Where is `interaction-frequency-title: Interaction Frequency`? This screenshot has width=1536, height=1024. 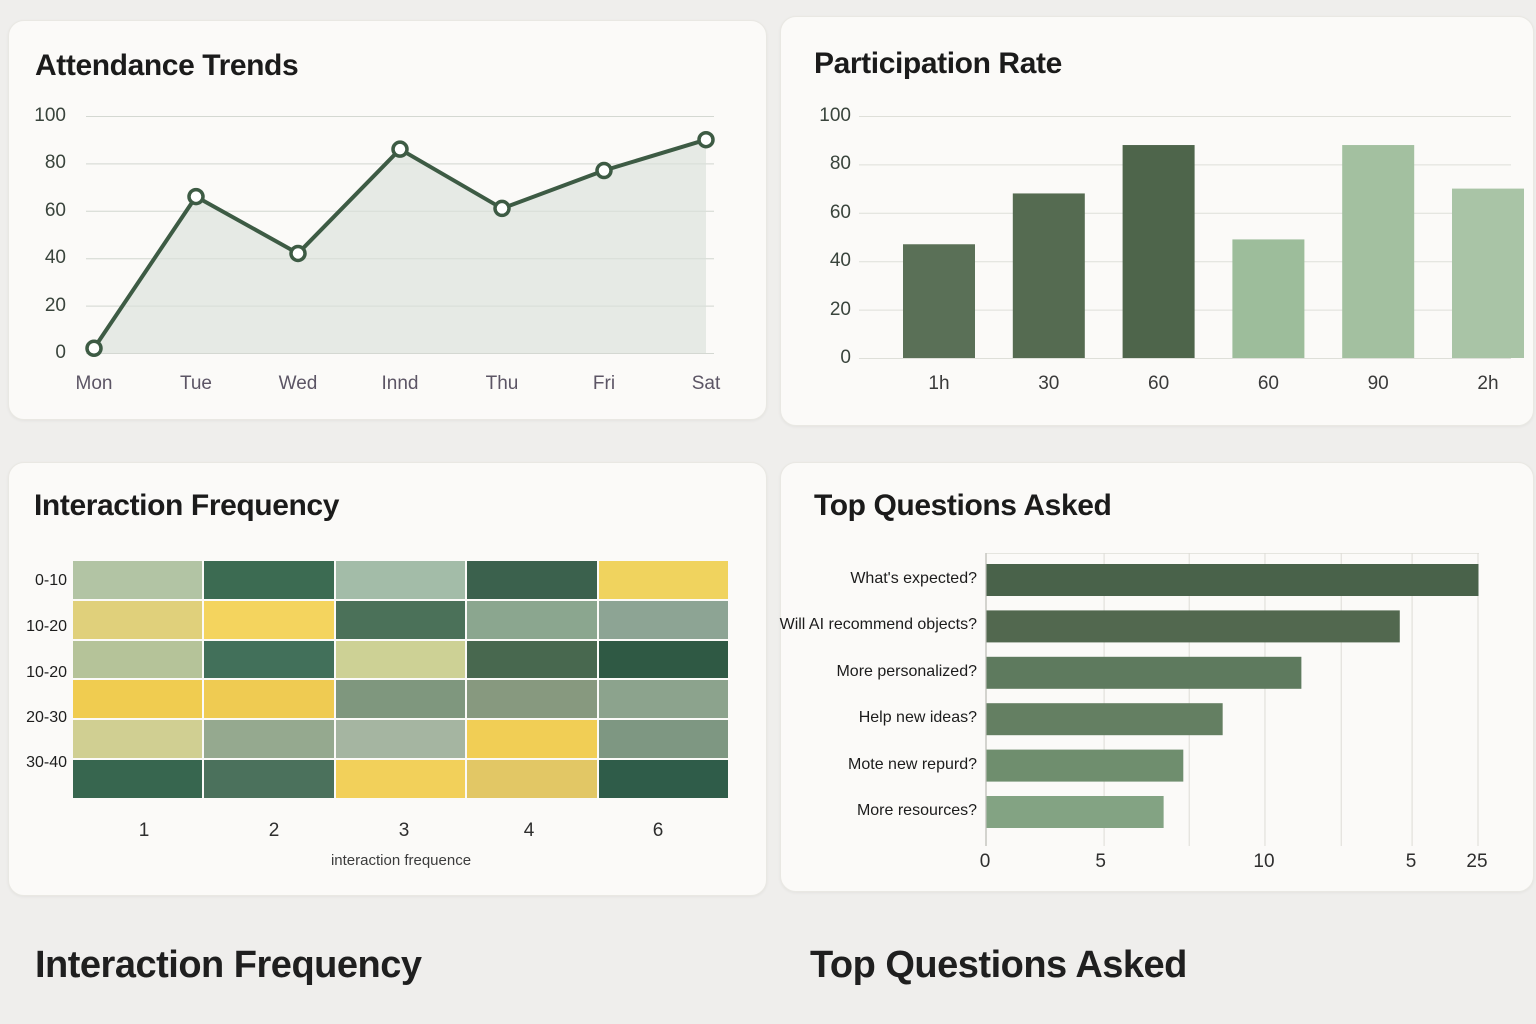
interaction-frequency-title: Interaction Frequency is located at coordinates (187, 505).